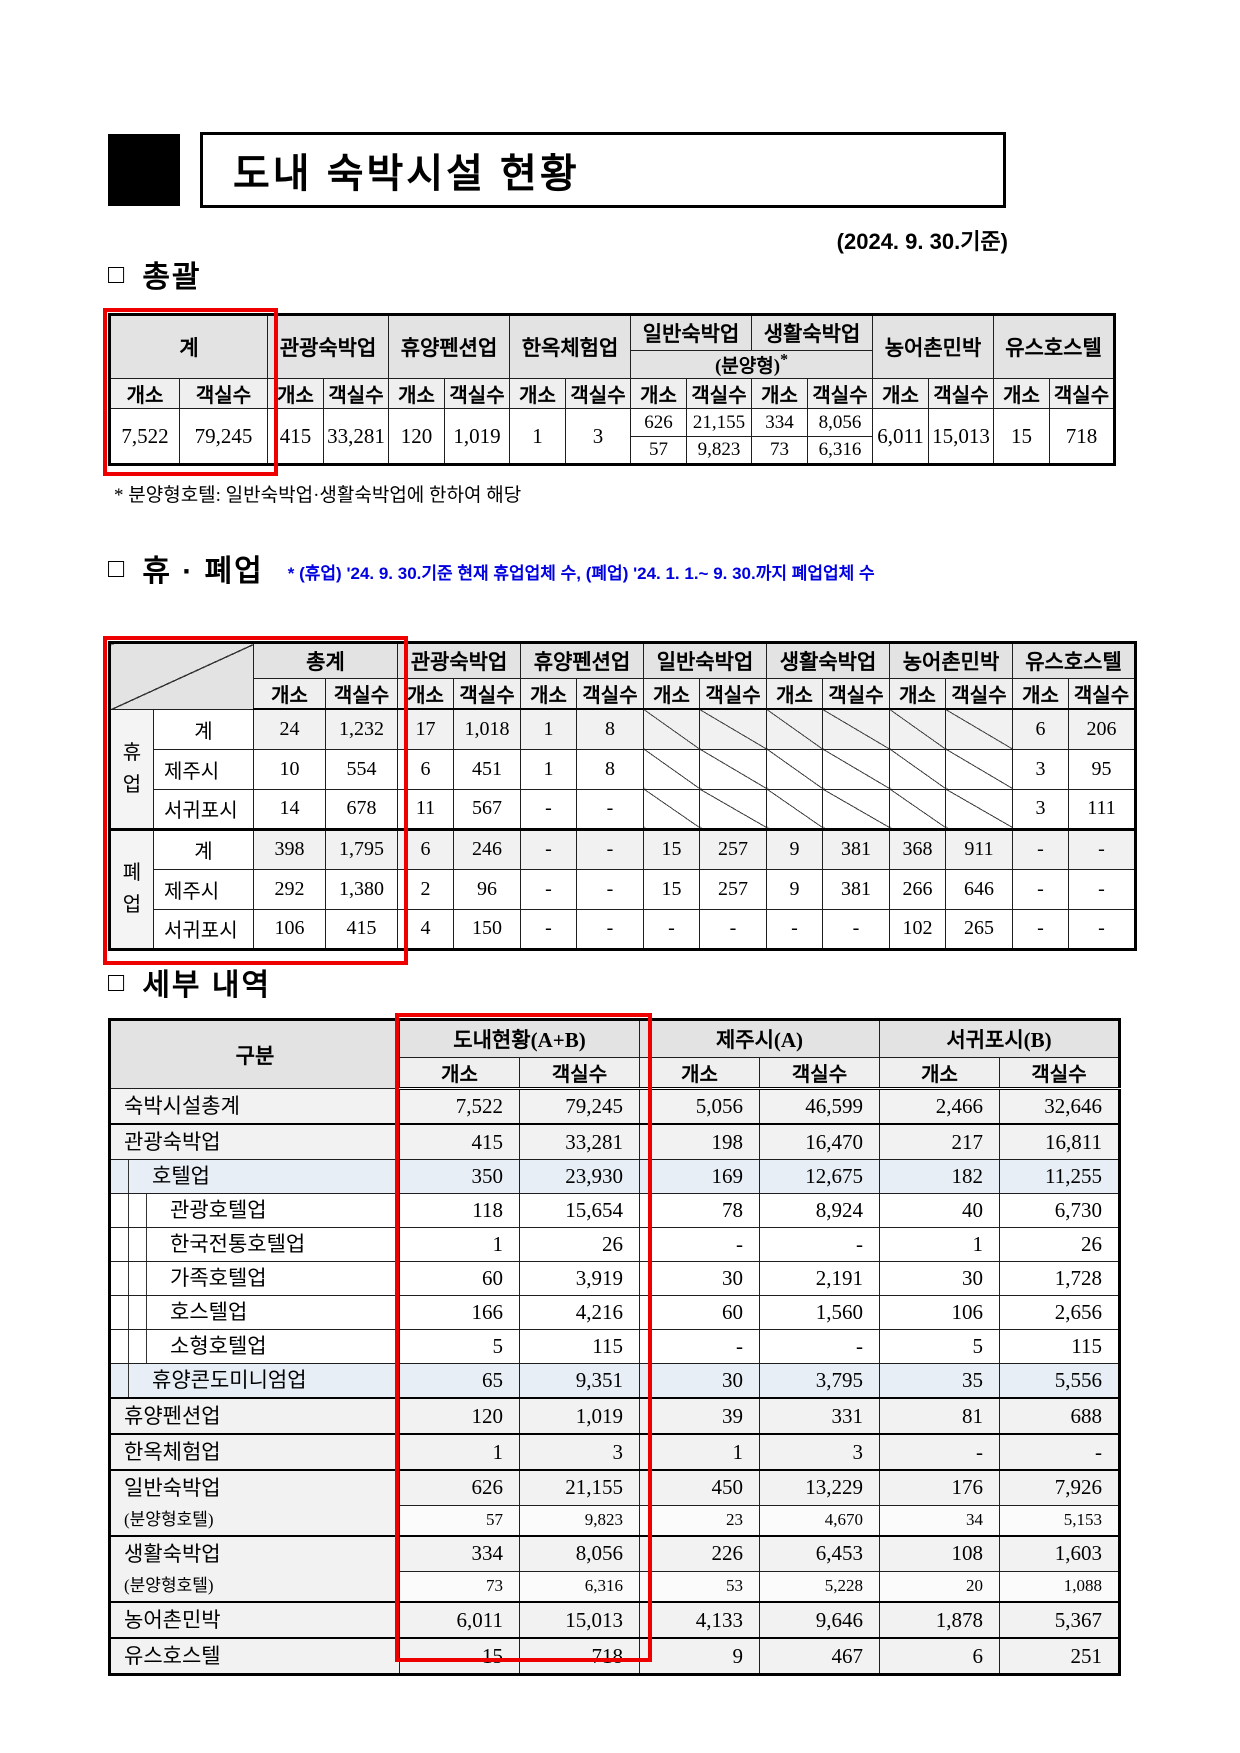 This screenshot has height=1753, width=1240. I want to click on cell: 11,255, so click(1059, 1176).